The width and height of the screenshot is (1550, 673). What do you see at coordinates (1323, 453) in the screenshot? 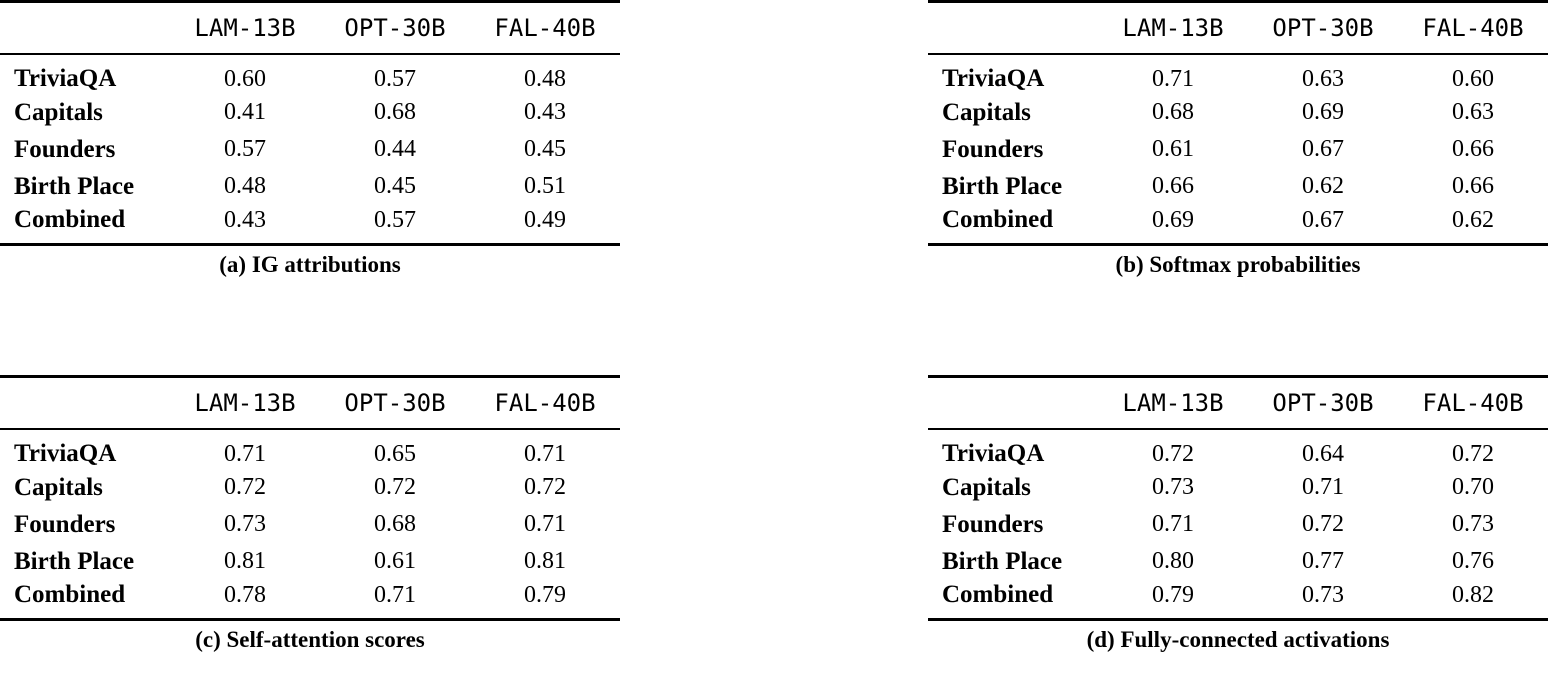
I see `cell-value: 0.64` at bounding box center [1323, 453].